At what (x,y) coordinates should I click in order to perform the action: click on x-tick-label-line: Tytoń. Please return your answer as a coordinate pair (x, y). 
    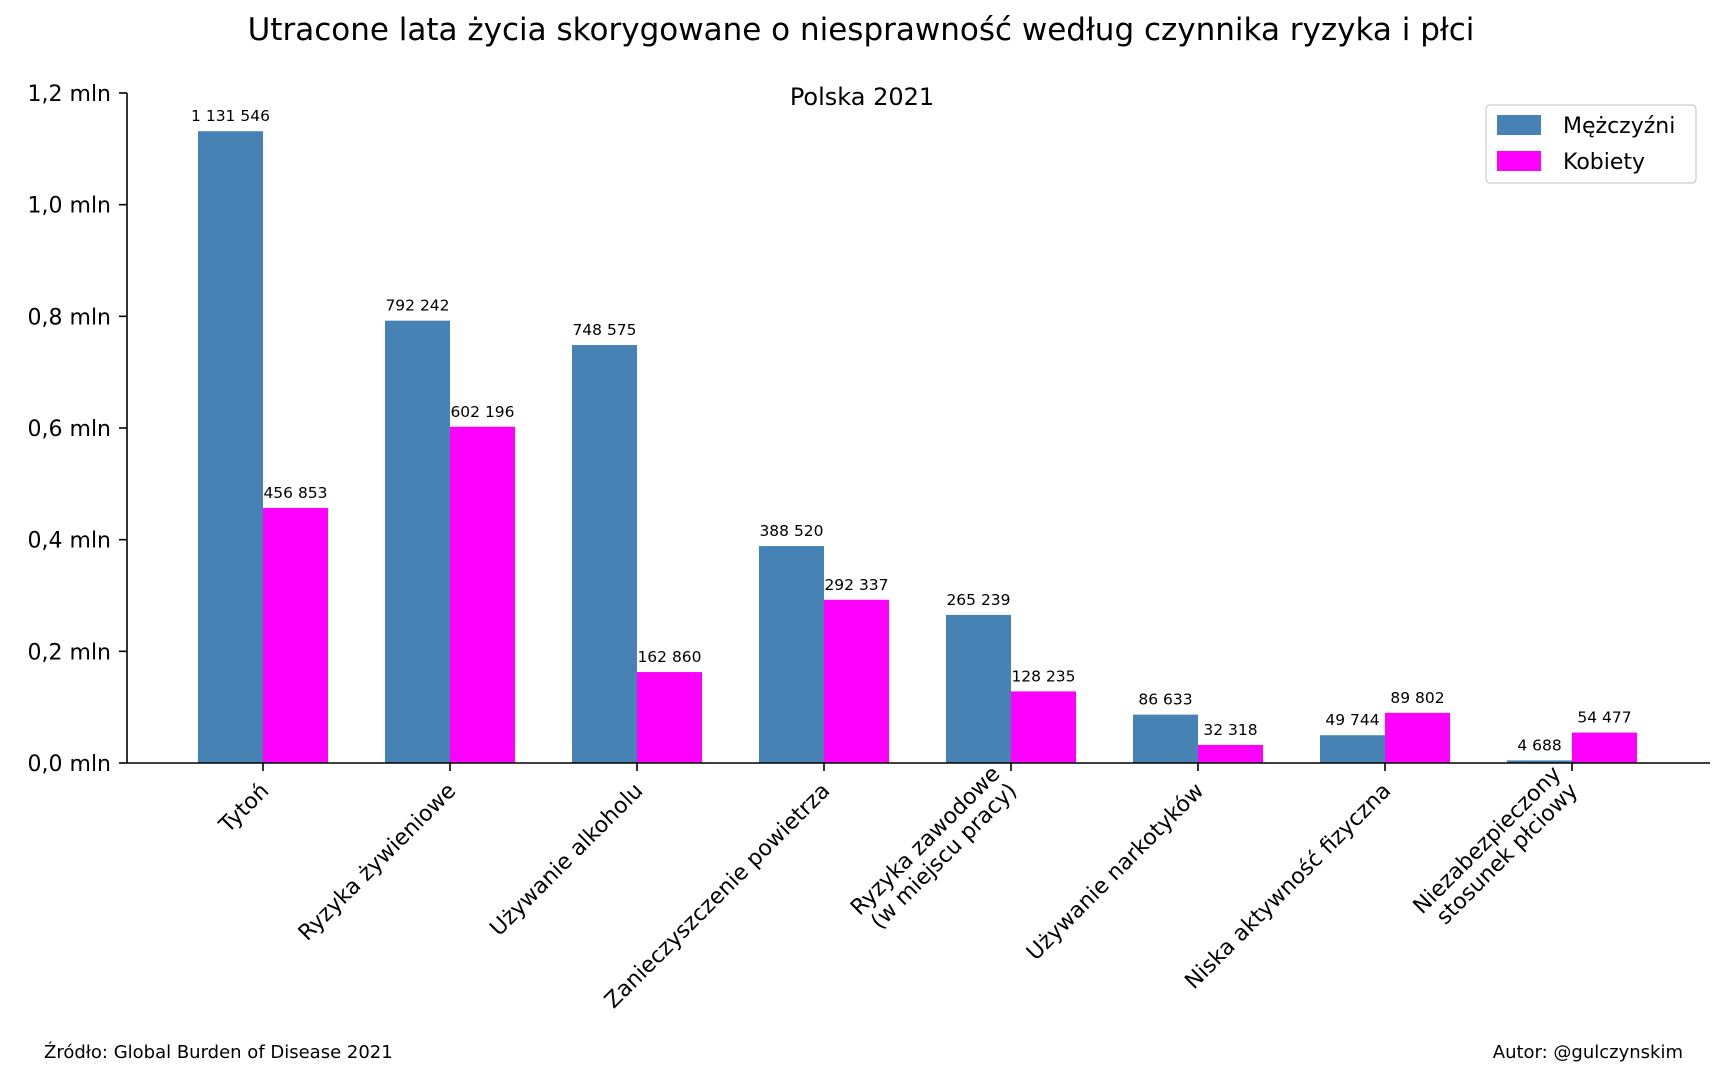
    Looking at the image, I should click on (244, 809).